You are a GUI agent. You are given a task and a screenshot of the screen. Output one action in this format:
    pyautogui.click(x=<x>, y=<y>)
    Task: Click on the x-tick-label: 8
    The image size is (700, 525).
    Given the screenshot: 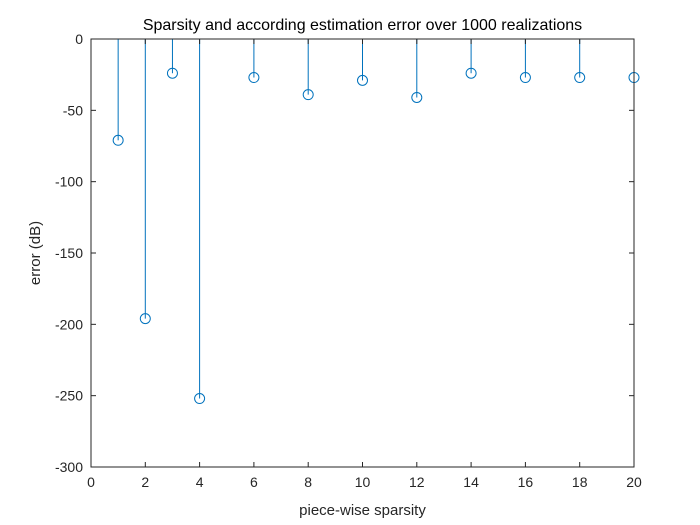 What is the action you would take?
    pyautogui.click(x=308, y=482)
    